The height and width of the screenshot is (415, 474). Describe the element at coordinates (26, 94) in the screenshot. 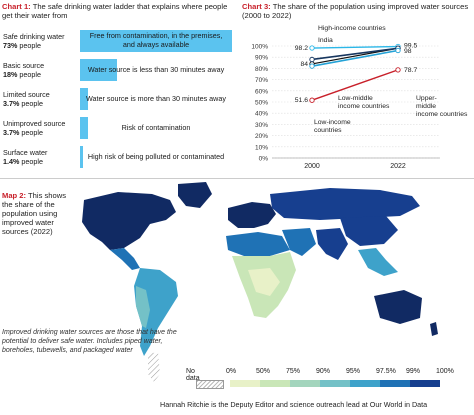

I see `ladder-row-name: Limited source` at that location.